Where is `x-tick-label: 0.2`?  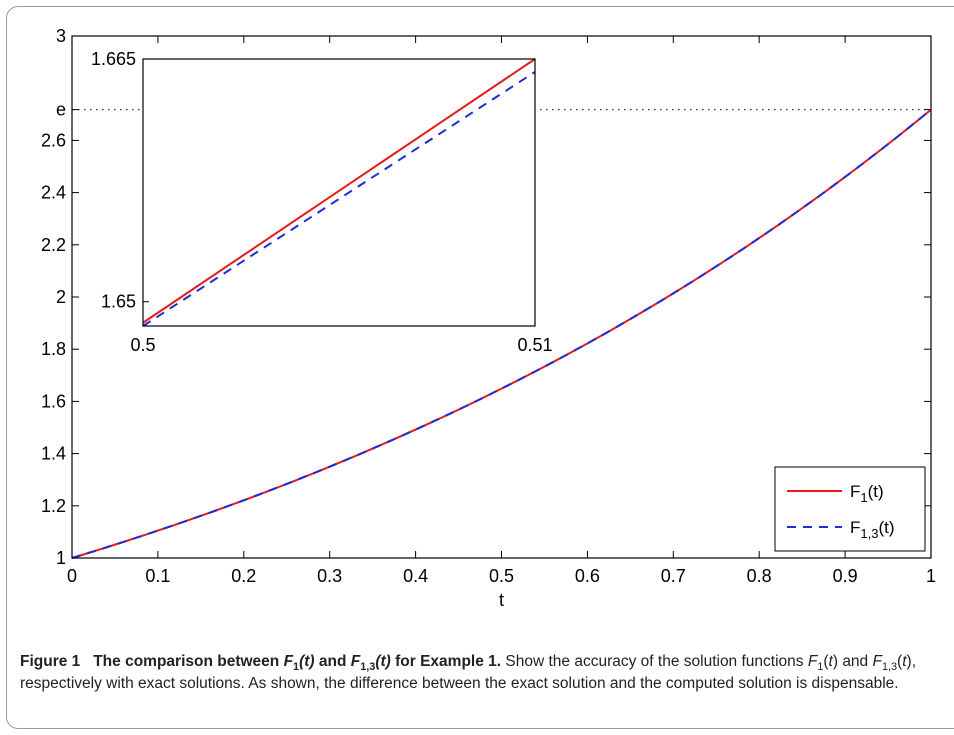 x-tick-label: 0.2 is located at coordinates (243, 576).